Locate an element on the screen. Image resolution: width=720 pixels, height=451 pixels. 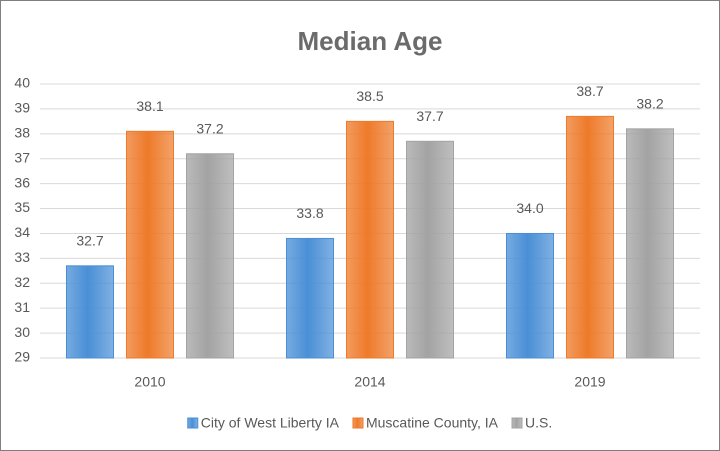
y-tick-label: 34 is located at coordinates (22, 232).